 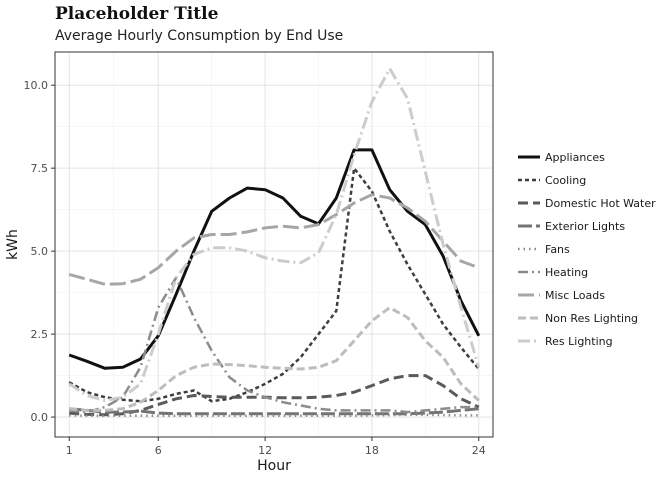 I want to click on y-tick-label: 7.5, so click(x=40, y=168).